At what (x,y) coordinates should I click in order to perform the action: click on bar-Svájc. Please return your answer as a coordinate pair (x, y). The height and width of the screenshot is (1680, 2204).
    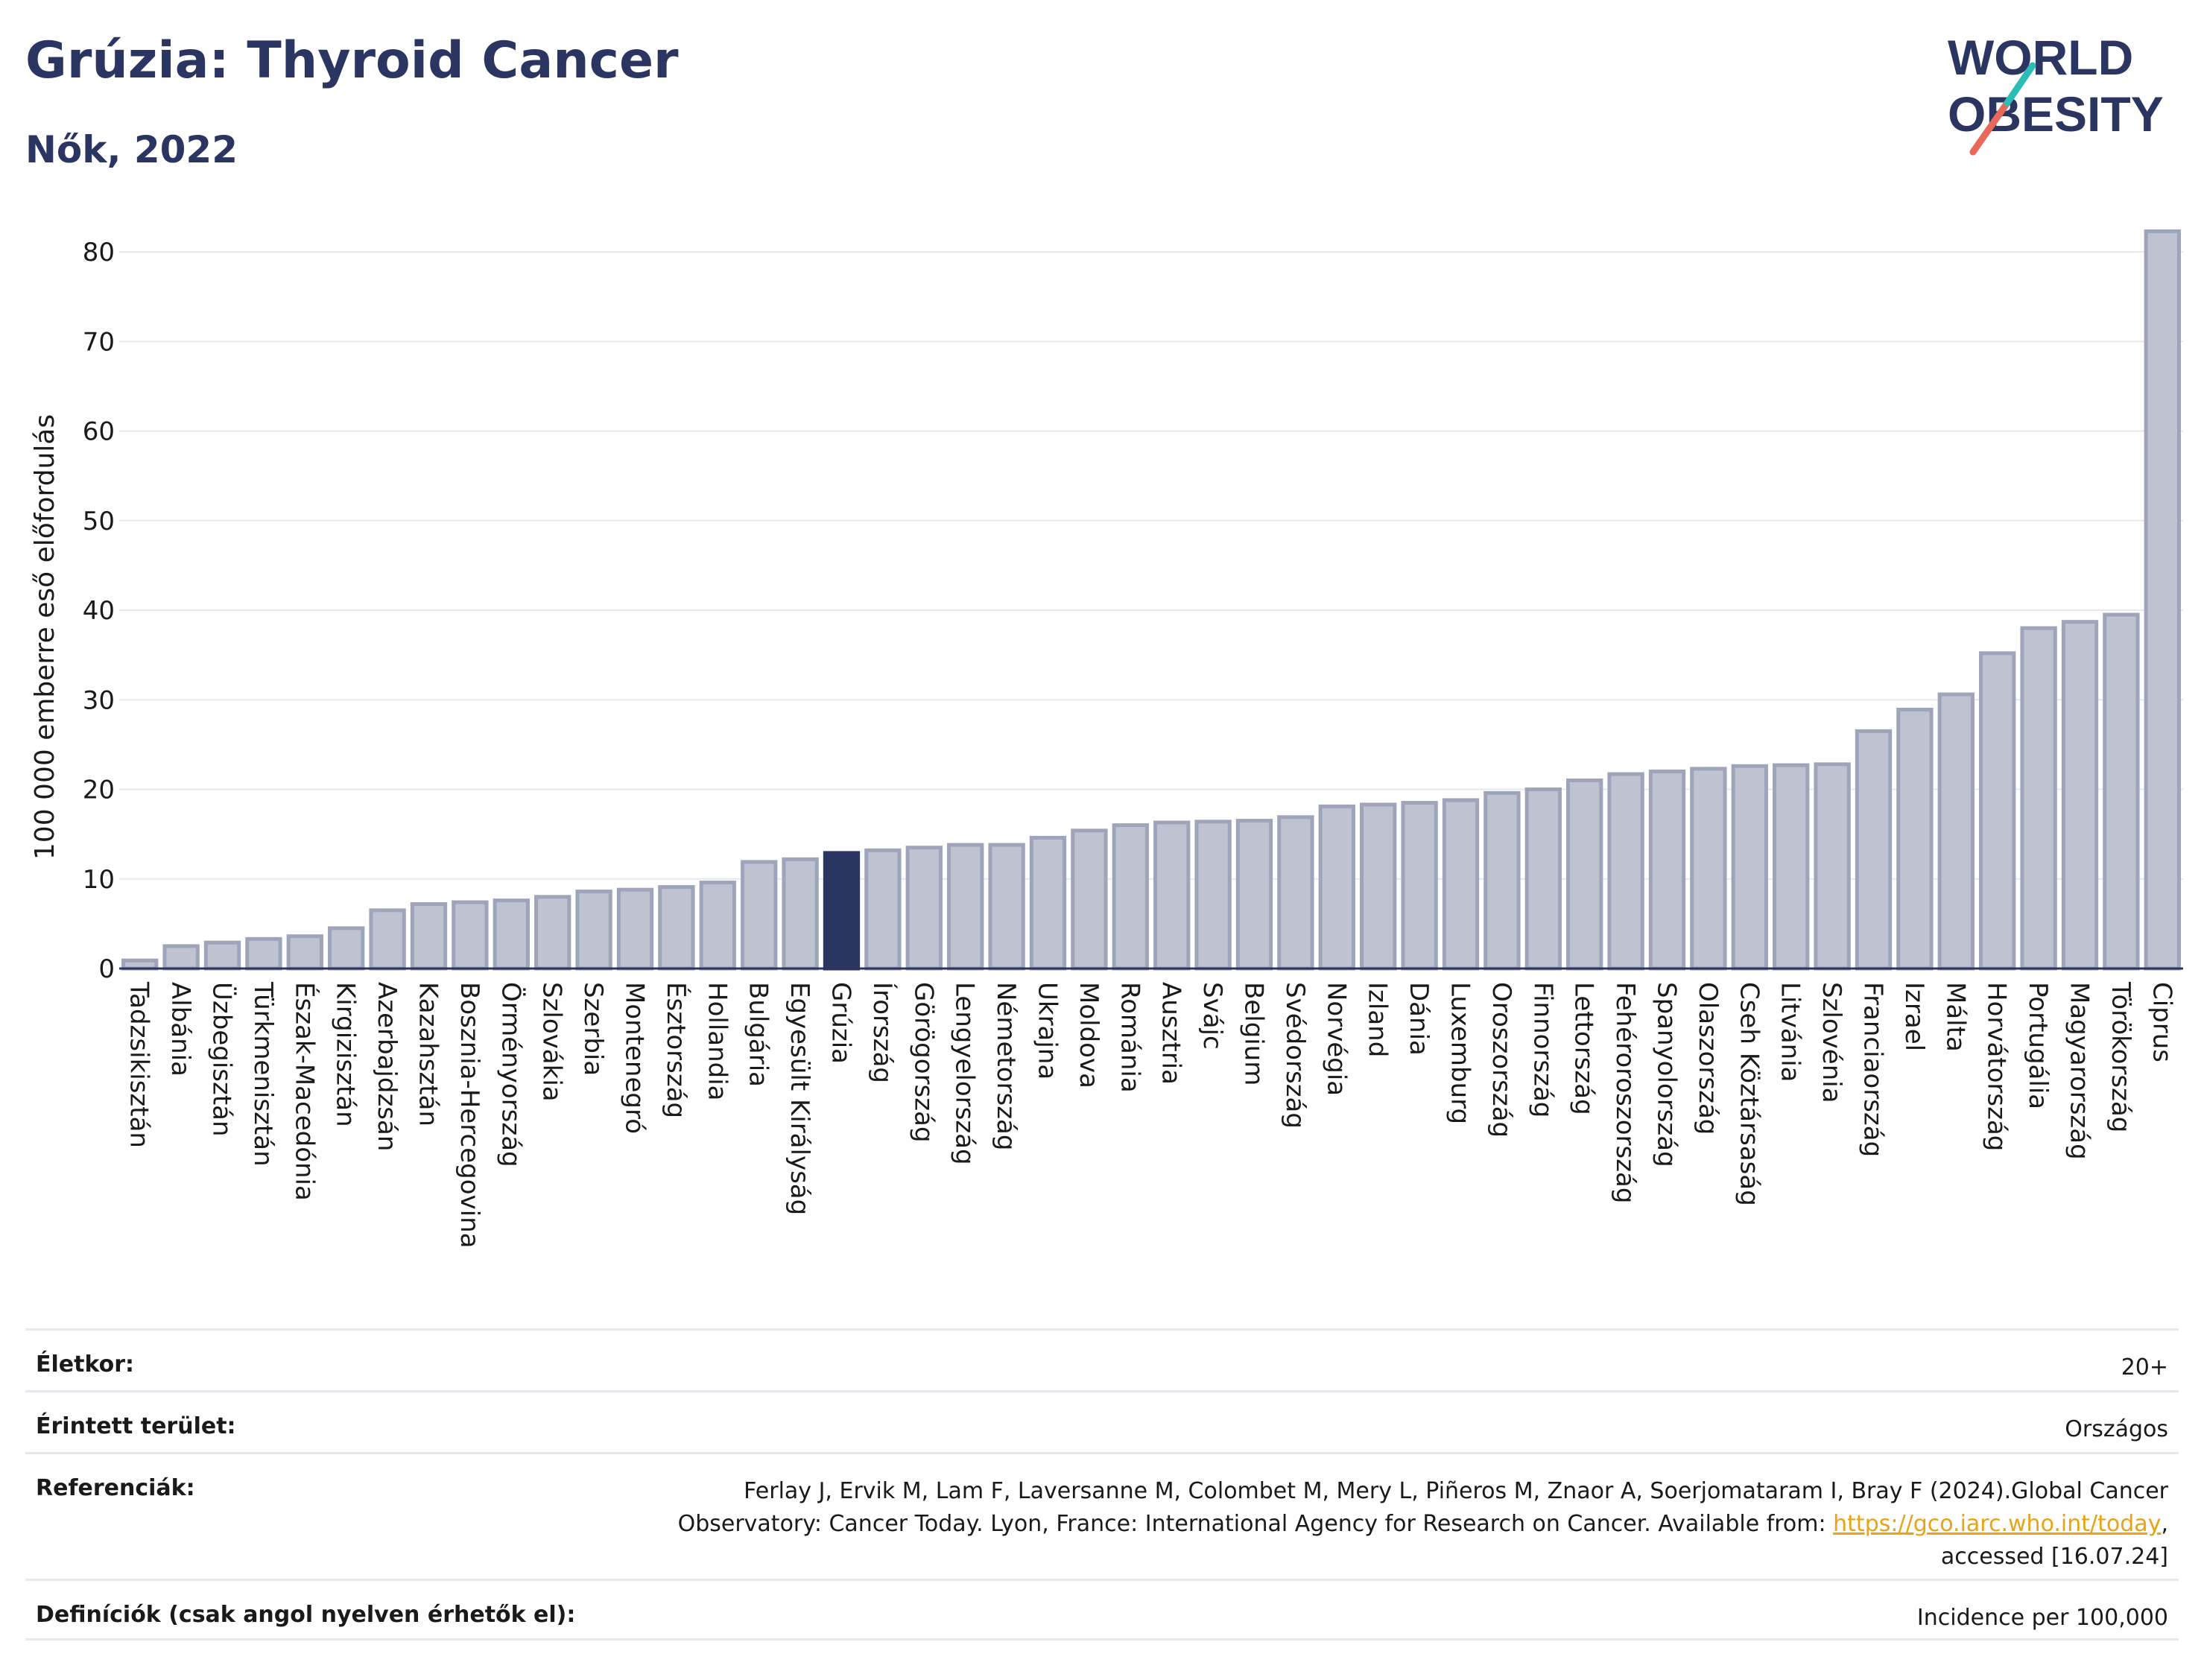
    Looking at the image, I should click on (1213, 895).